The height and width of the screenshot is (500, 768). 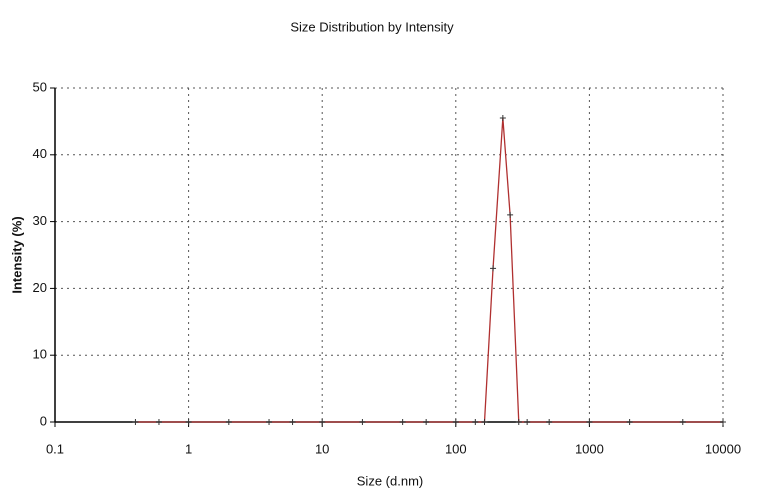 I want to click on x-tick-label: 10, so click(x=322, y=448).